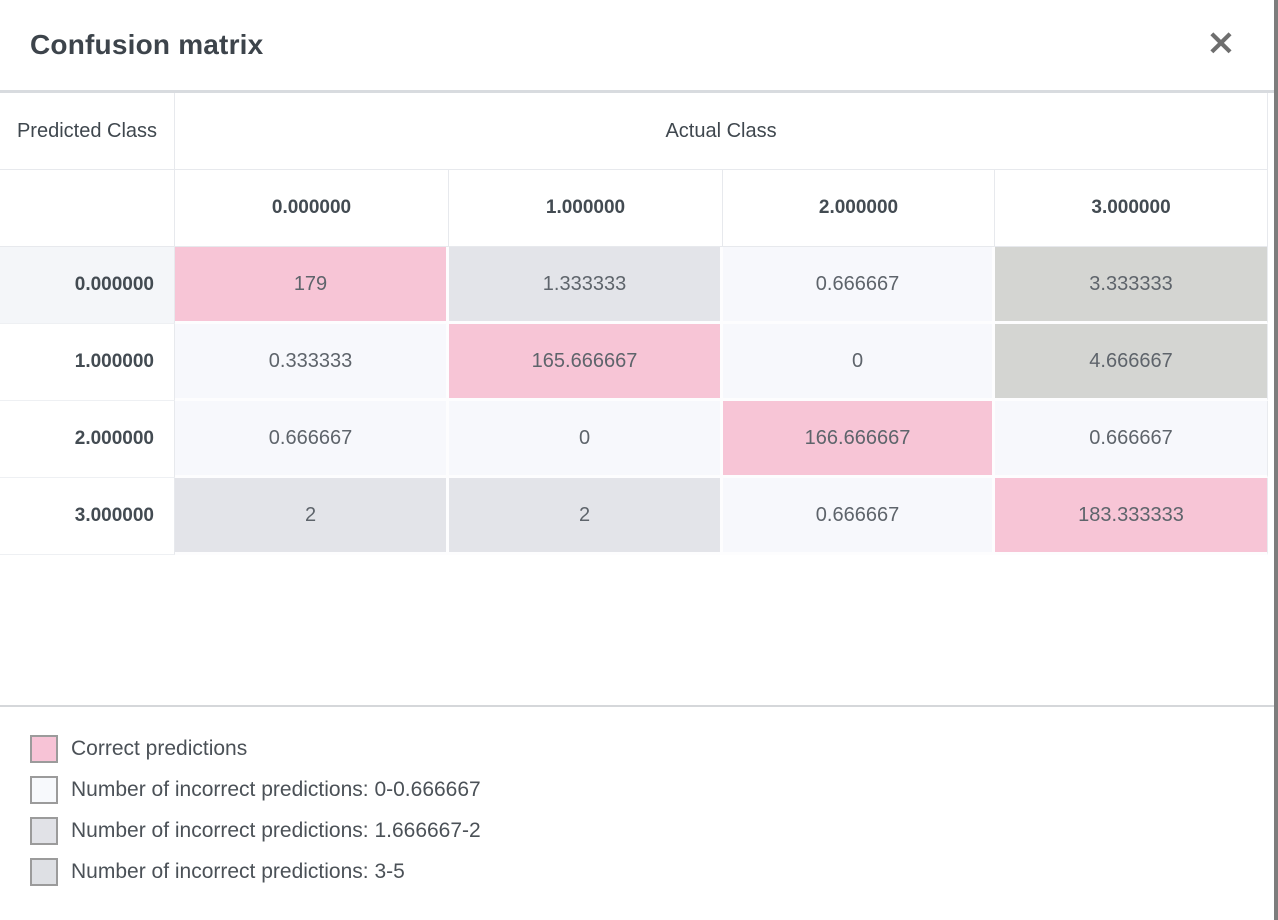  What do you see at coordinates (637, 872) in the screenshot?
I see `legend-item: Number of incorrect predictions: 3-5` at bounding box center [637, 872].